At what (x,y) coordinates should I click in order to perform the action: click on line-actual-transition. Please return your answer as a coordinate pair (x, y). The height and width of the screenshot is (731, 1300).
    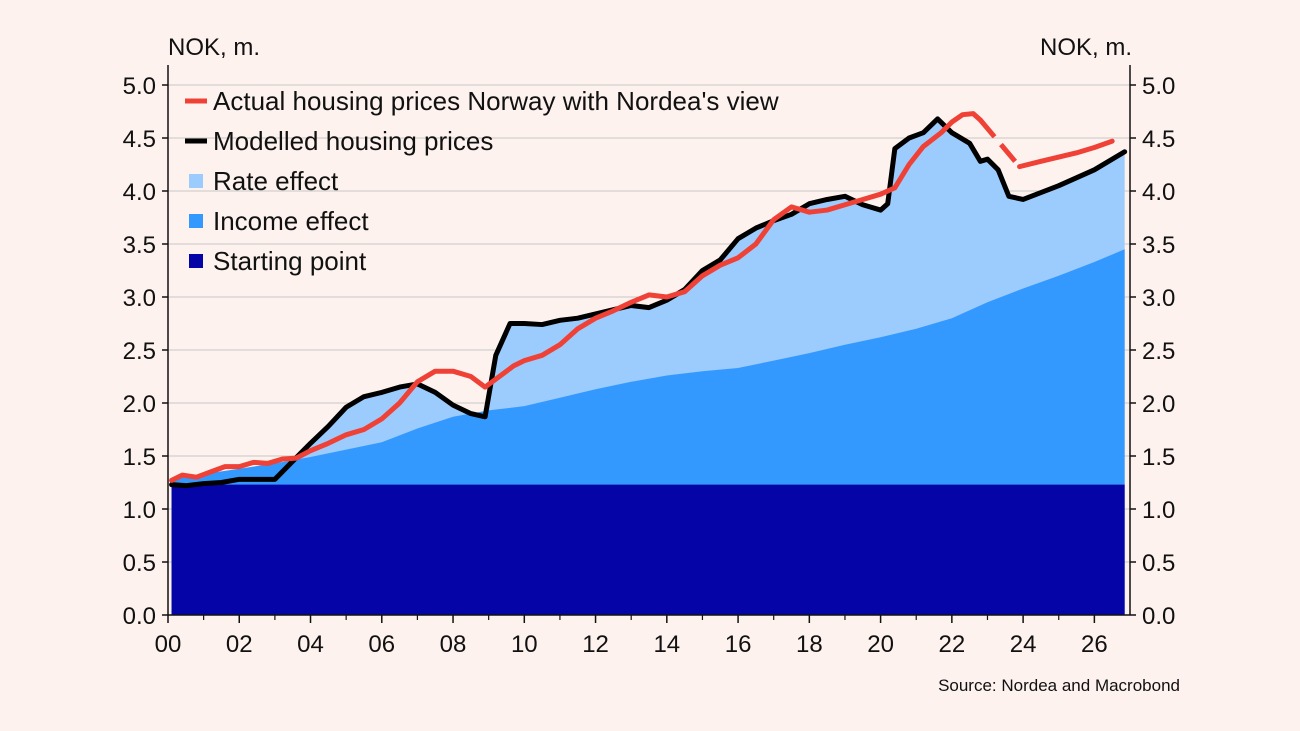
    Looking at the image, I should click on (1000, 143).